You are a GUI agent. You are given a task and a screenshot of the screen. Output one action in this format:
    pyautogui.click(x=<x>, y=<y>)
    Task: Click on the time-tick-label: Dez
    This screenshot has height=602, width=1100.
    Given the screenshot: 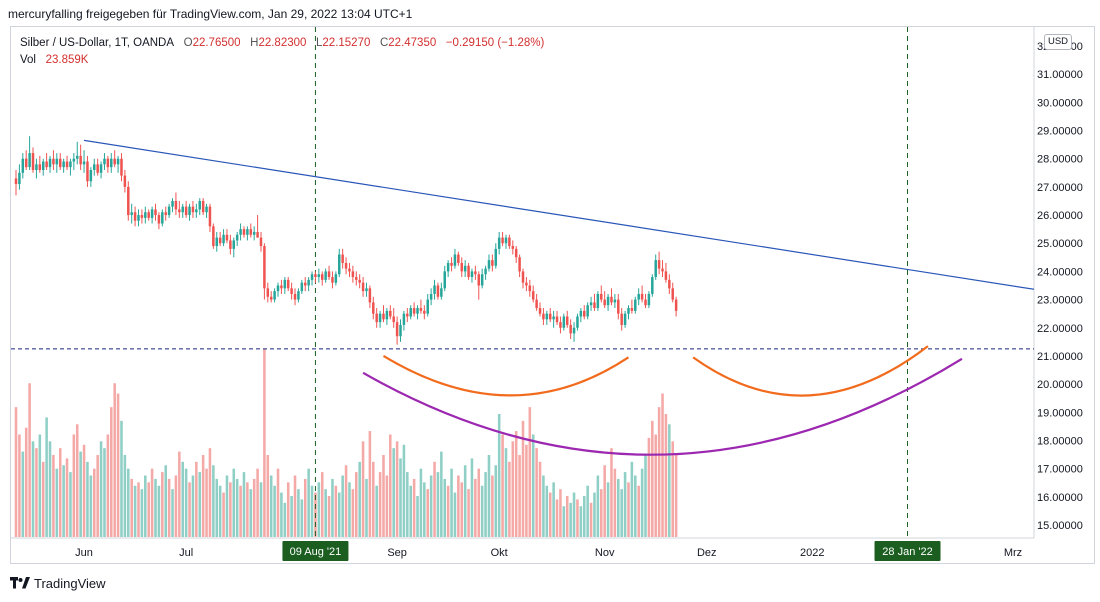 What is the action you would take?
    pyautogui.click(x=707, y=553)
    